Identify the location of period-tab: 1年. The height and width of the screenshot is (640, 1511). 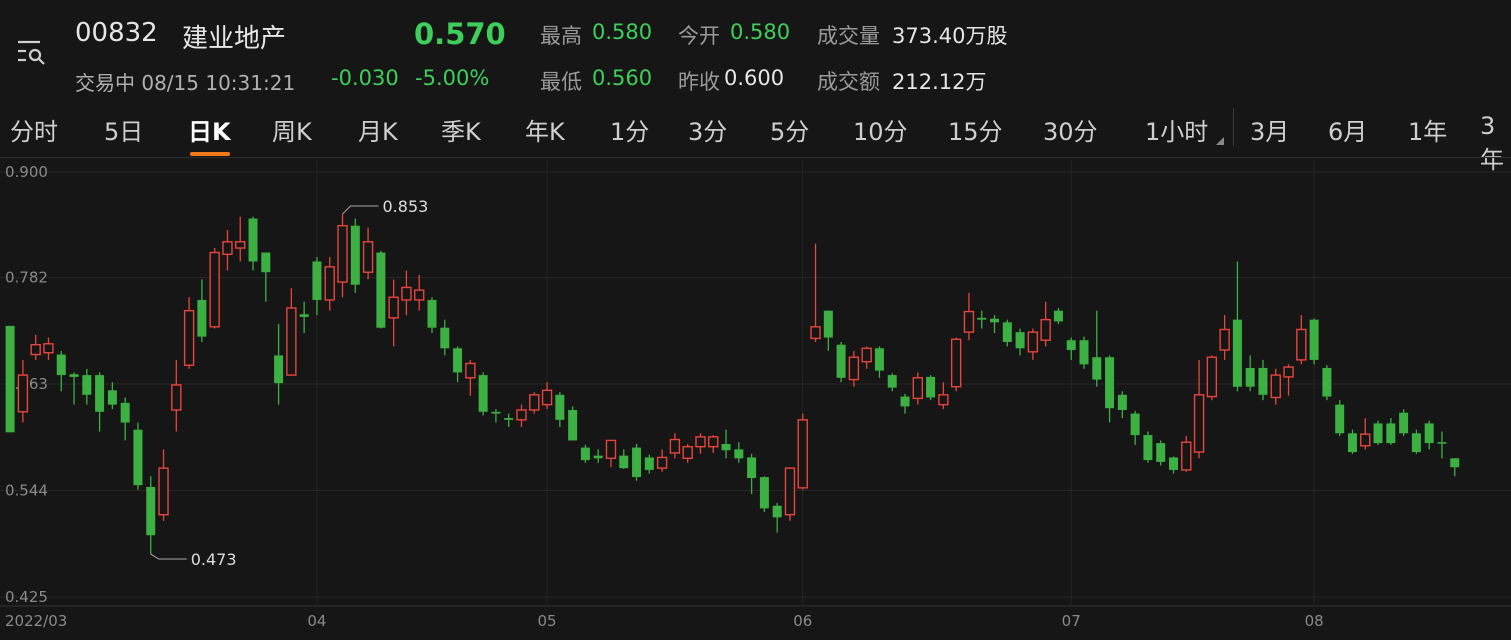
(1428, 132).